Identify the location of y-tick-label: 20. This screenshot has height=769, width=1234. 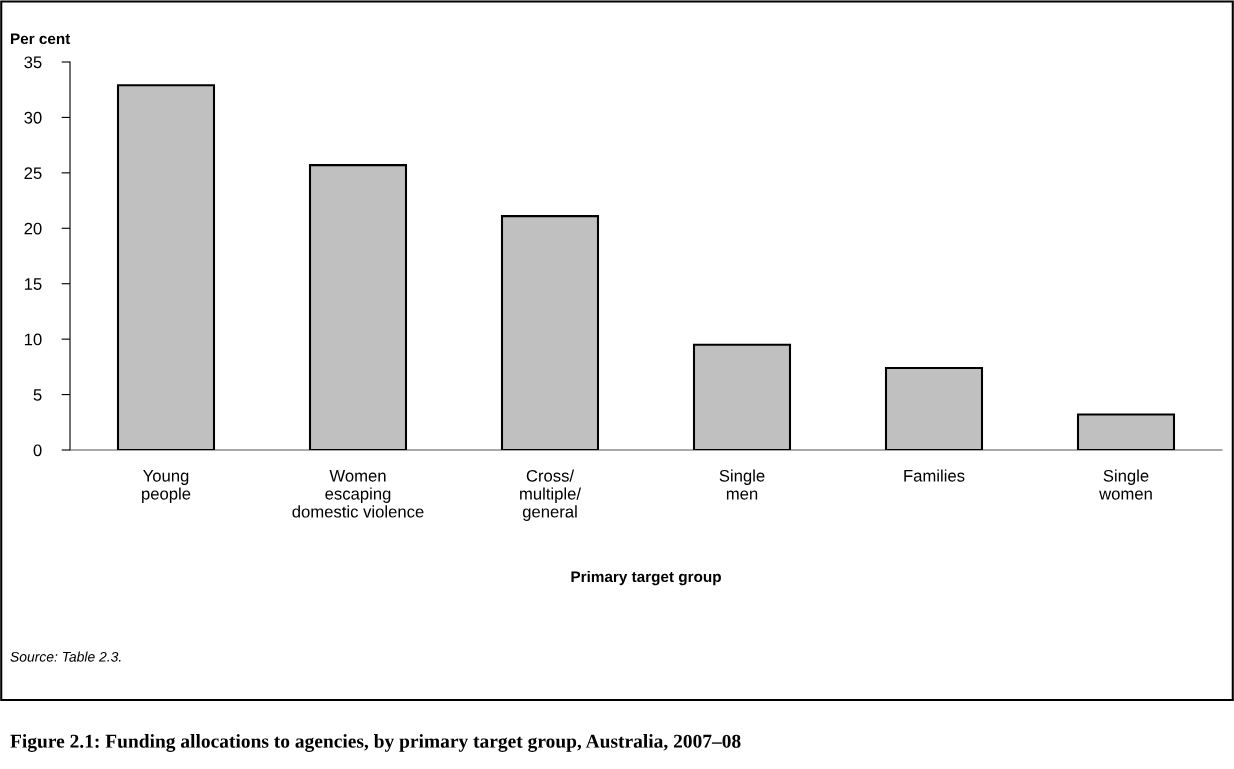
(33, 228).